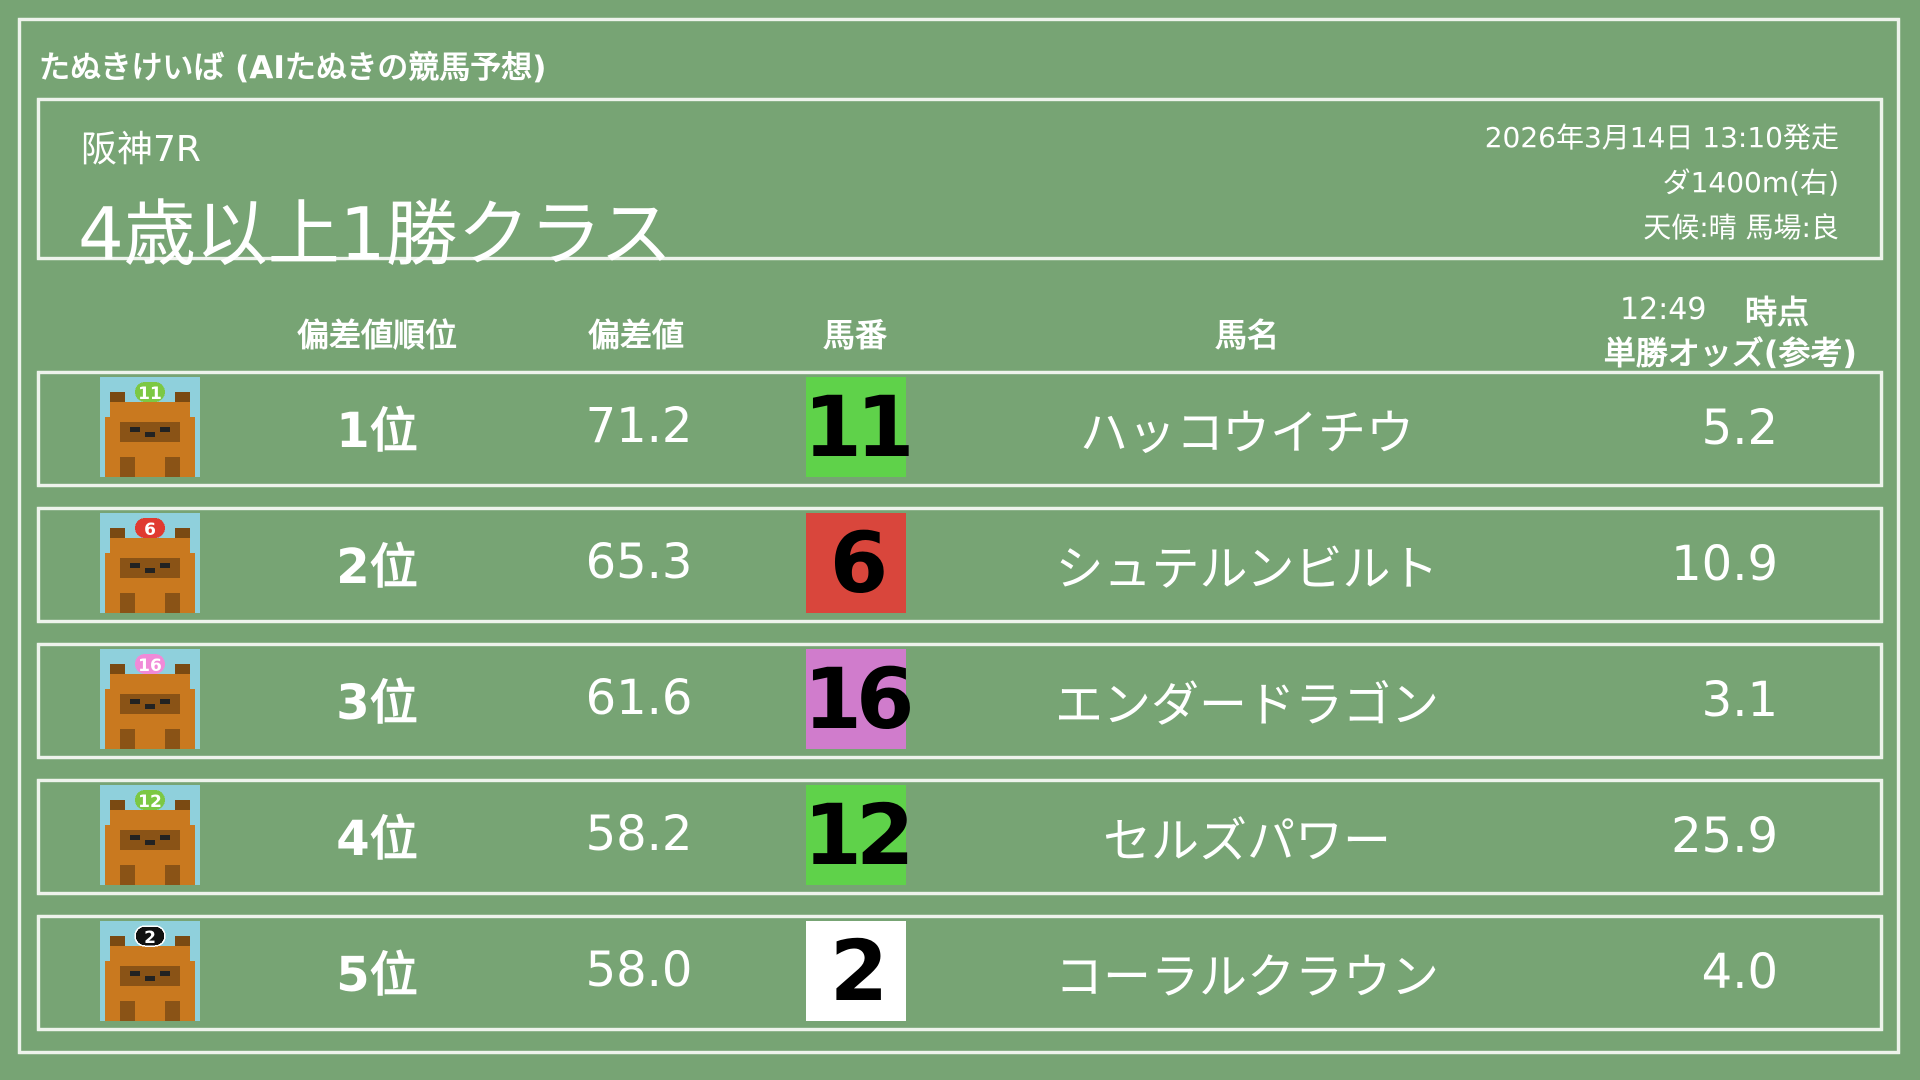 This screenshot has height=1080, width=1920. What do you see at coordinates (636, 335) in the screenshot?
I see `col-score: 偏差値` at bounding box center [636, 335].